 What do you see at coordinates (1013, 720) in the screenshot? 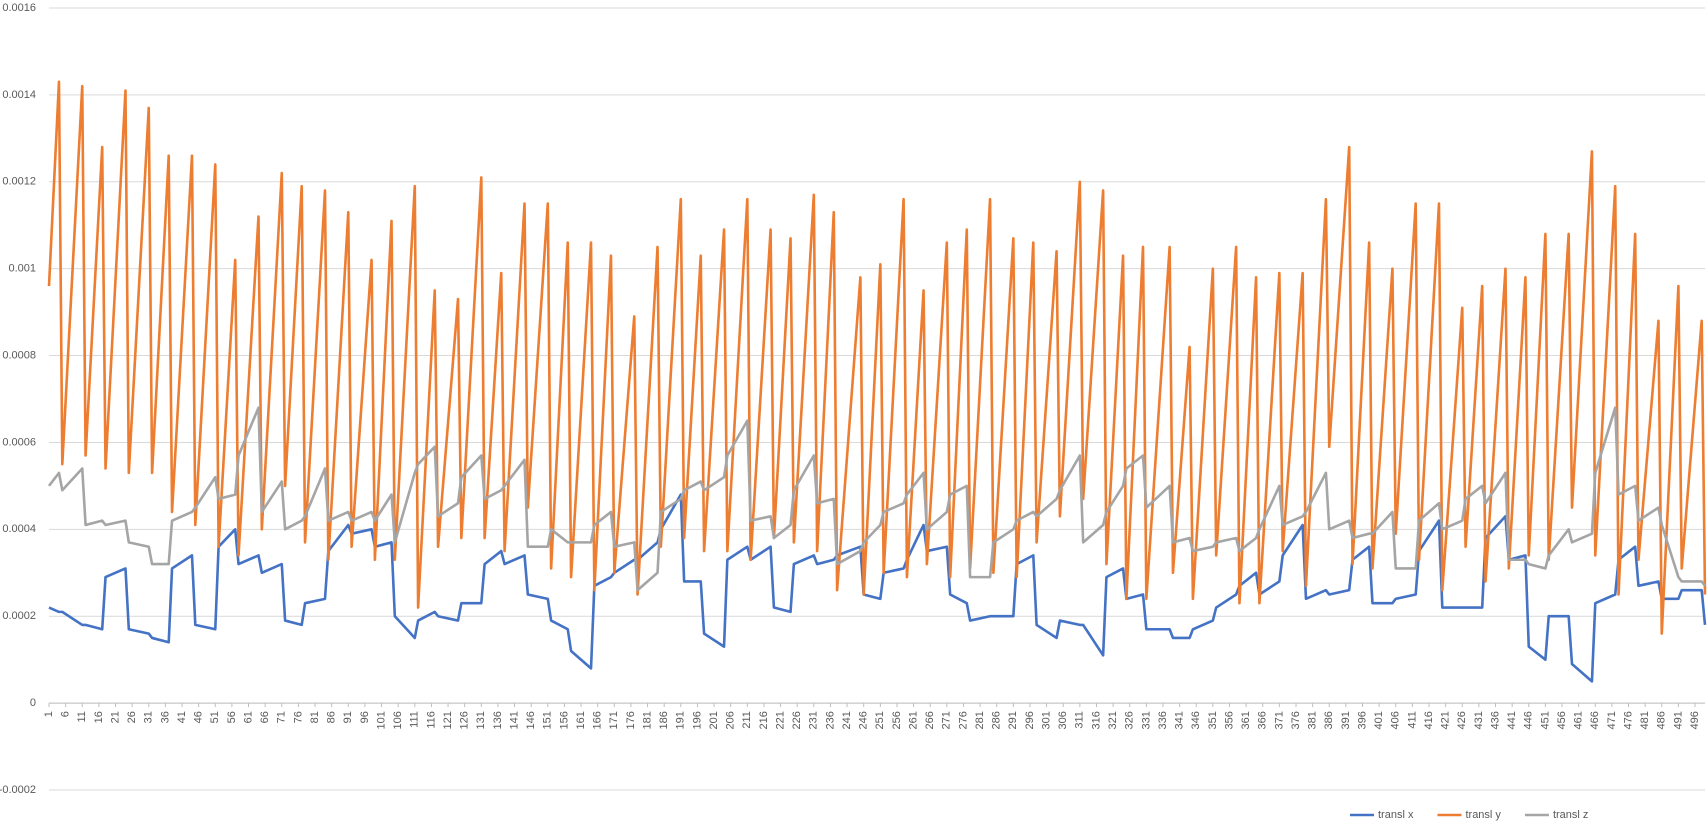
I see `x-tick-label: 291` at bounding box center [1013, 720].